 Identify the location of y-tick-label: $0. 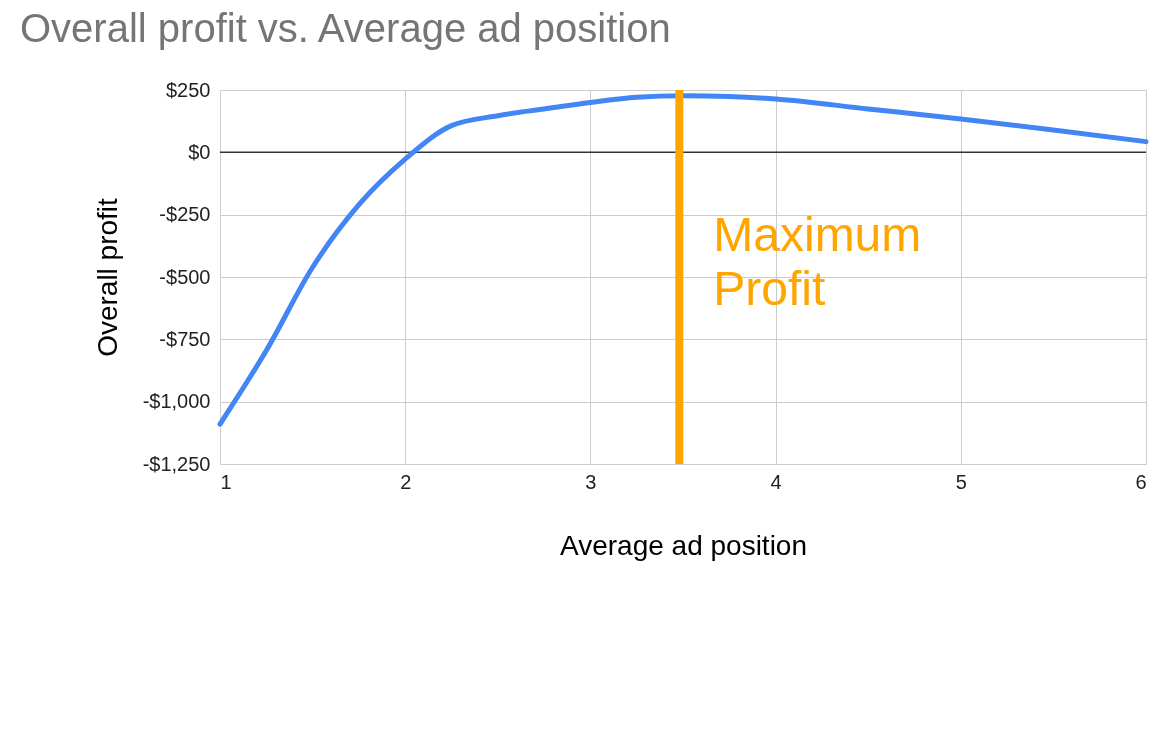
(199, 151).